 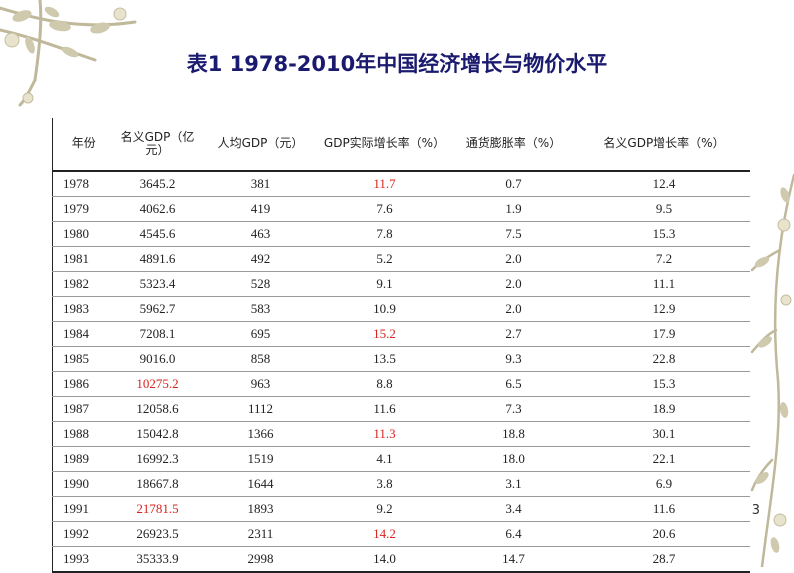 What do you see at coordinates (664, 183) in the screenshot?
I see `cell-nominal-growth: 12.4` at bounding box center [664, 183].